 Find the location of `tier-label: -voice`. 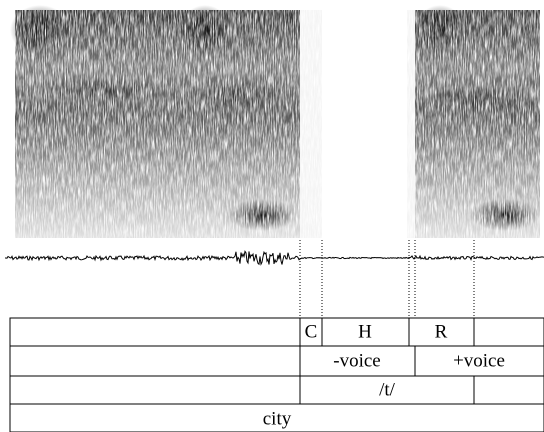

tier-label: -voice is located at coordinates (356, 360).